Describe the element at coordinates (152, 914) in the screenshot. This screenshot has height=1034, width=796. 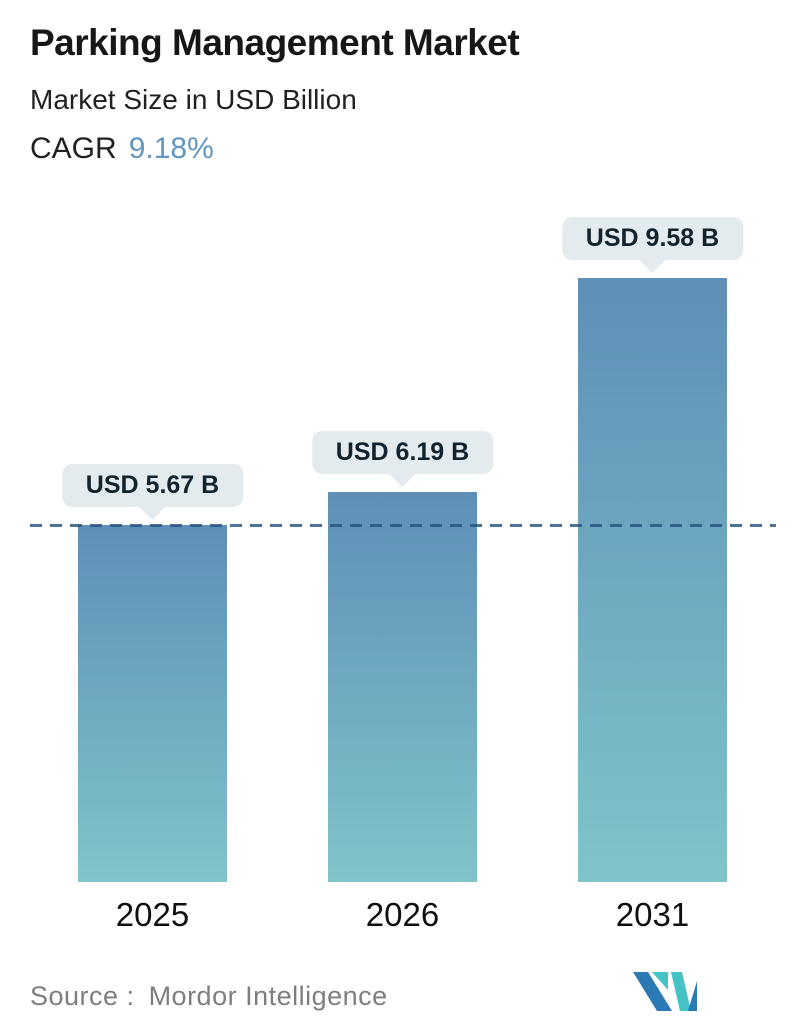
I see `x-axis-label-2025: 2025` at that location.